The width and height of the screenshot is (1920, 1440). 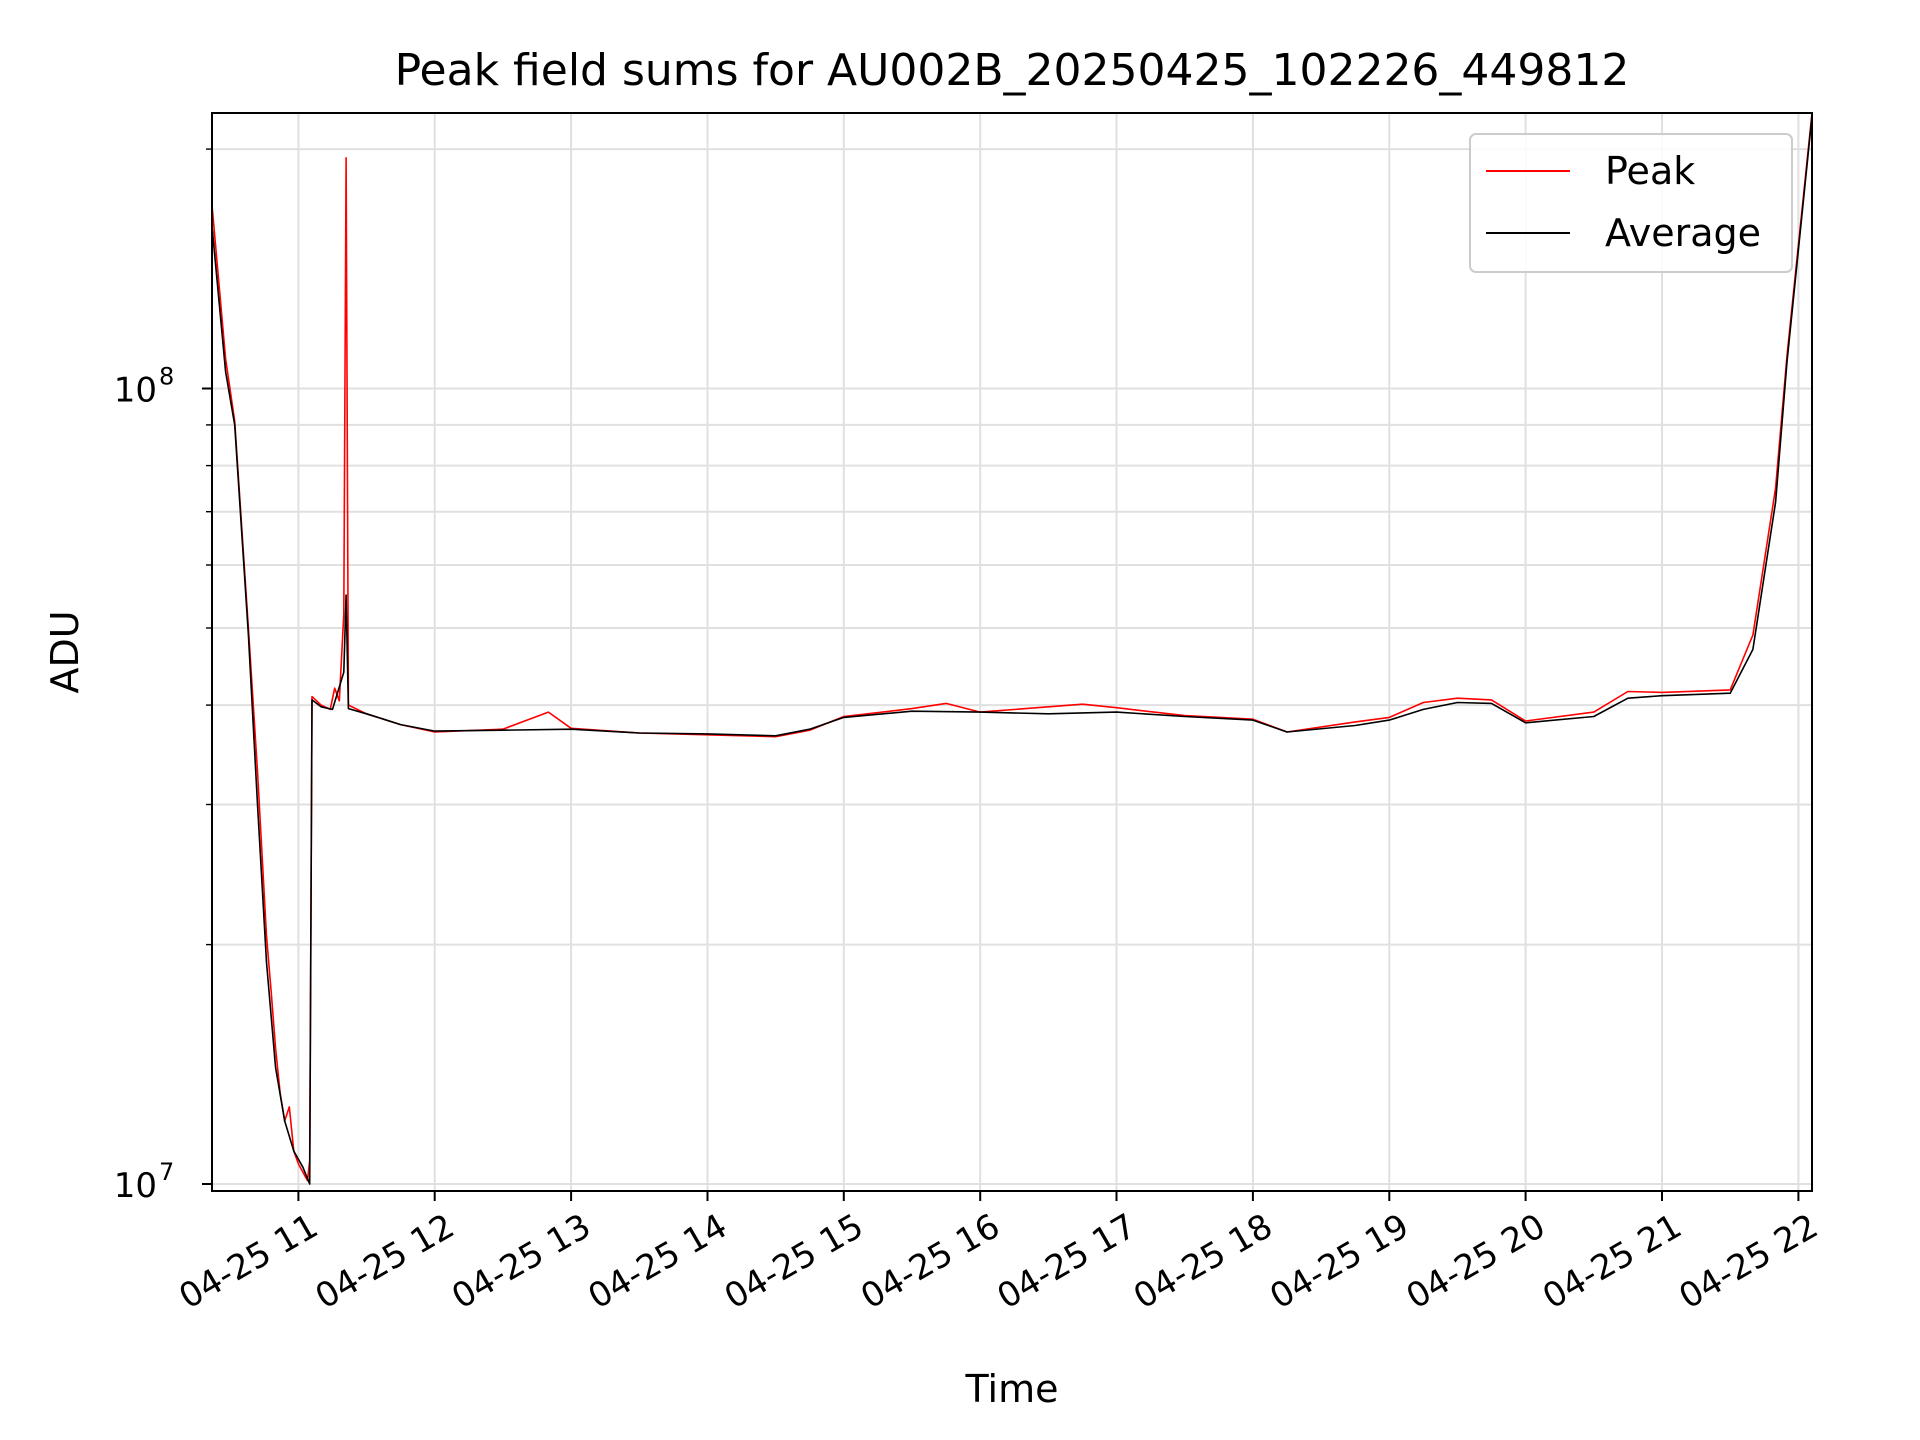 I want to click on y-tick-label-exponent: 8, so click(x=166, y=377).